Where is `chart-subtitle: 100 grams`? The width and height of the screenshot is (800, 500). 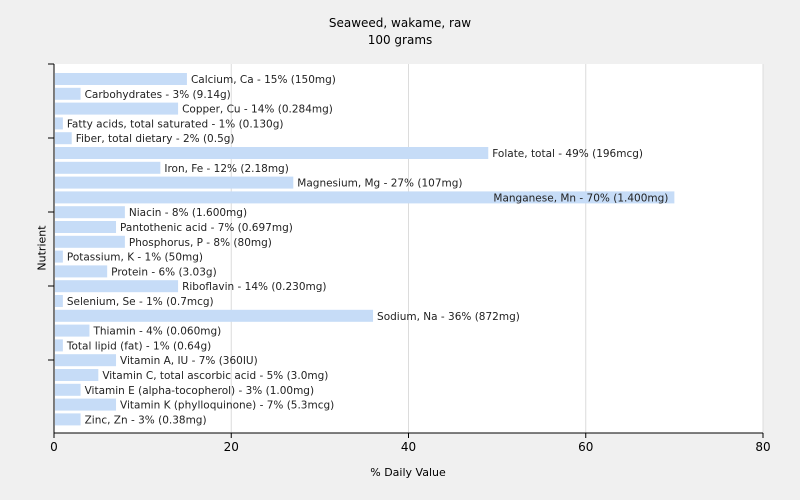 chart-subtitle: 100 grams is located at coordinates (400, 40).